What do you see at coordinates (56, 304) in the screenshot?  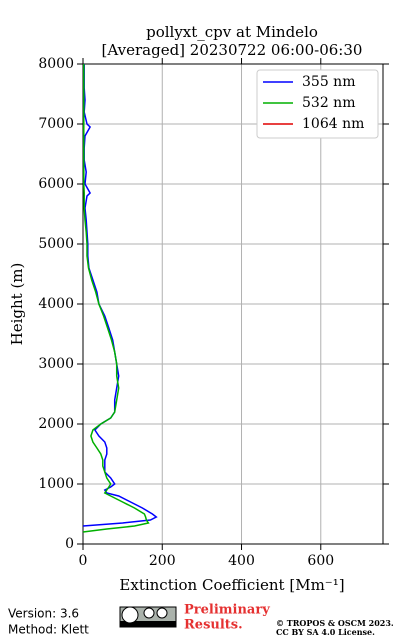 I see `y-tick-label: 4000` at bounding box center [56, 304].